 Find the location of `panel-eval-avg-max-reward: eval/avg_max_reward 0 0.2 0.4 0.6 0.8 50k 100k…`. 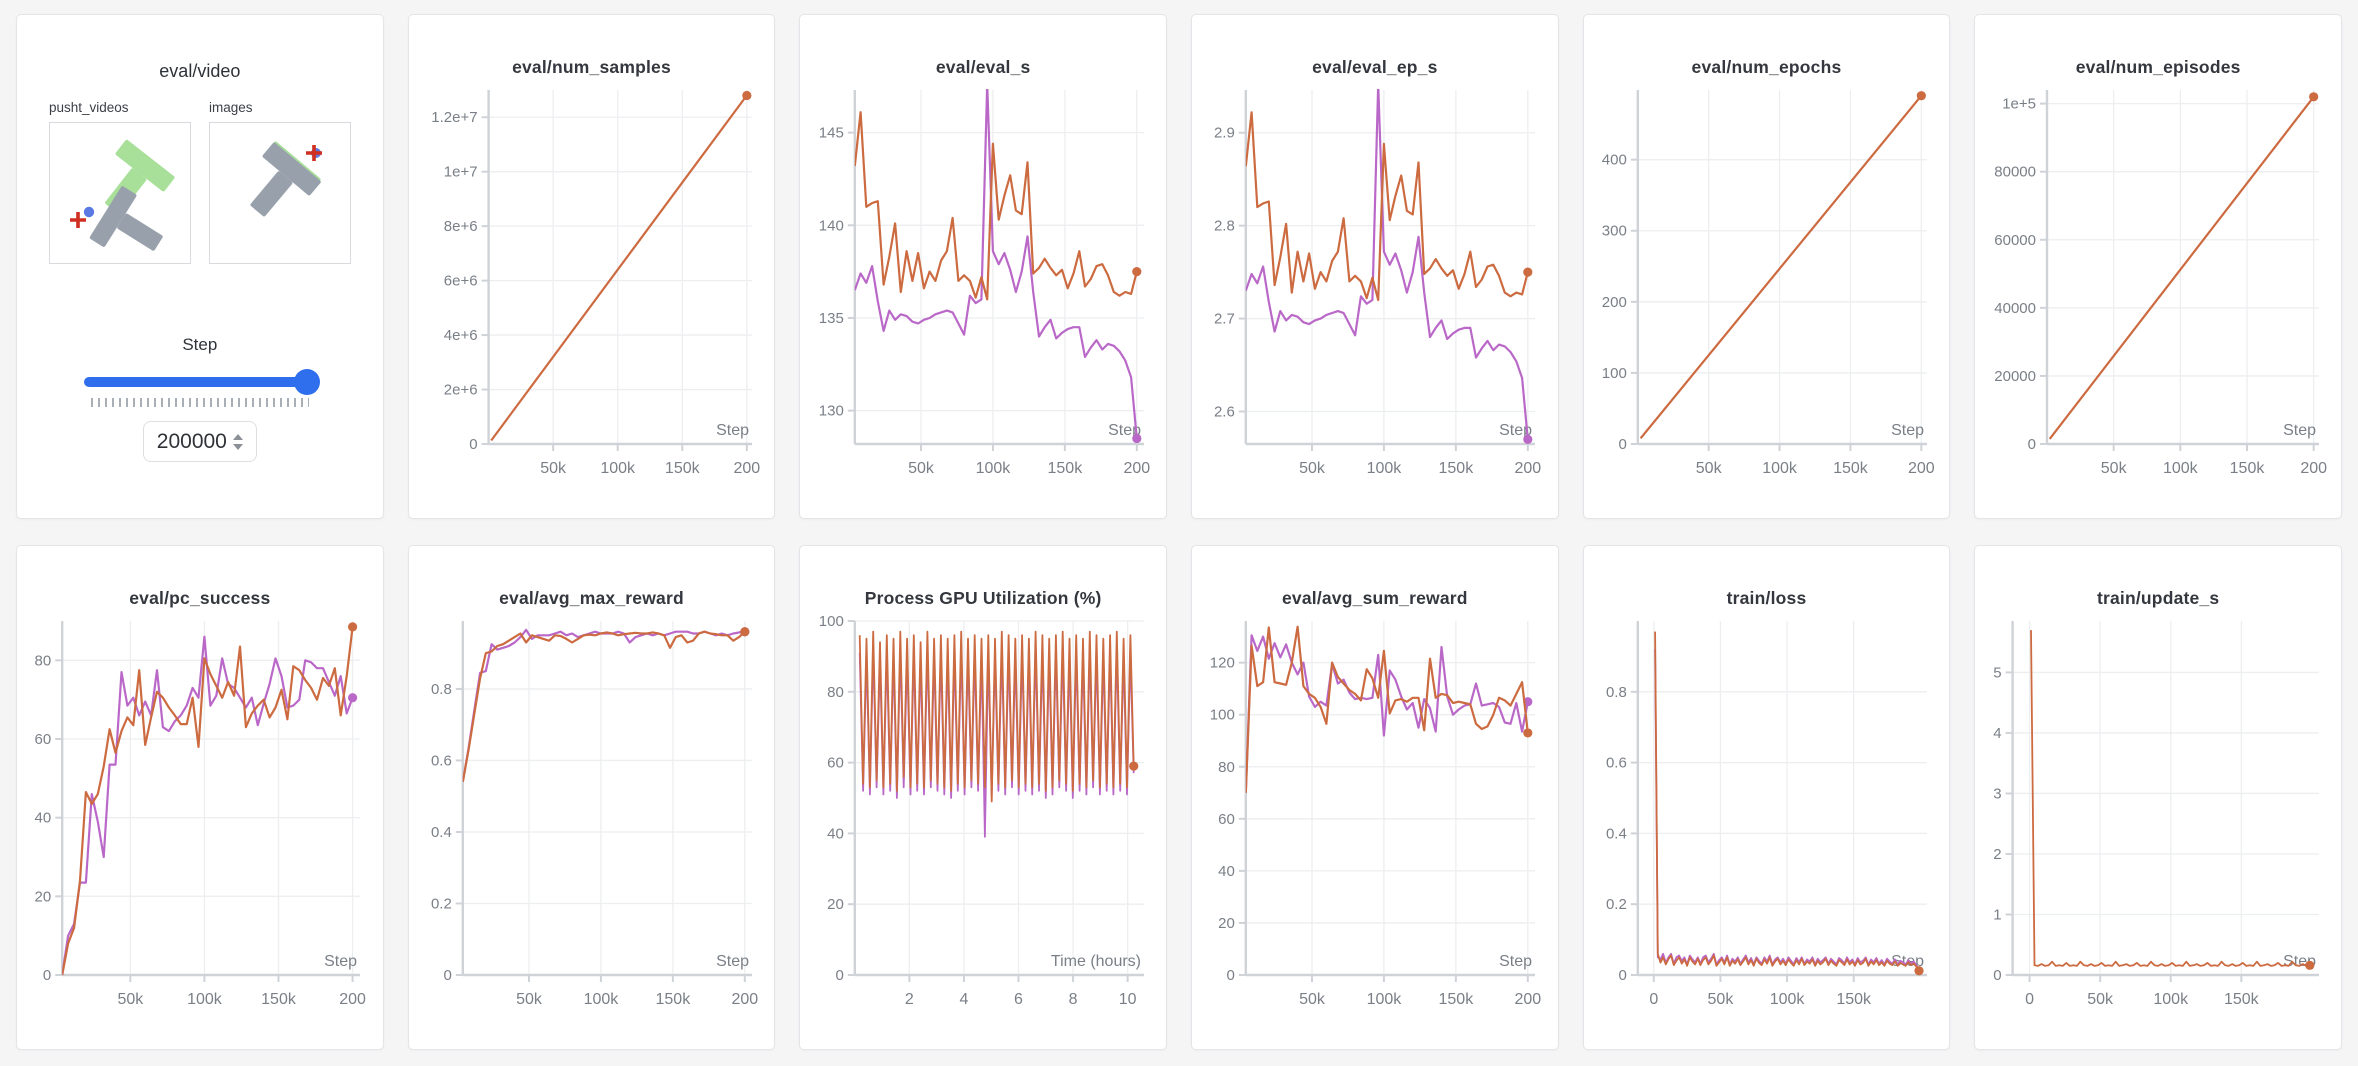

panel-eval-avg-max-reward: eval/avg_max_reward 0 0.2 0.4 0.6 0.8 50k 100k… is located at coordinates (591, 797).